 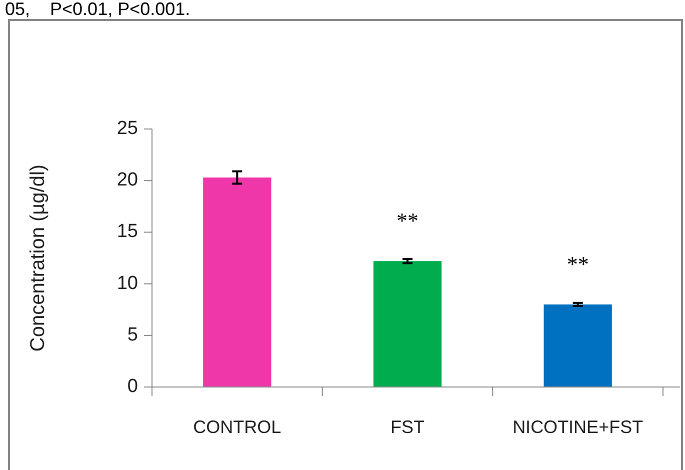 What do you see at coordinates (237, 427) in the screenshot?
I see `x-tick-label: CONTROL` at bounding box center [237, 427].